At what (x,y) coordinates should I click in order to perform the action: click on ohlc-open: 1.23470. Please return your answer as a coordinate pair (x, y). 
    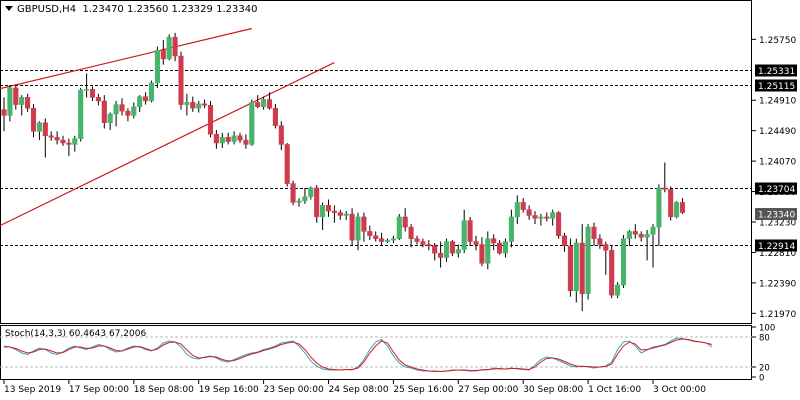
    Looking at the image, I should click on (103, 9).